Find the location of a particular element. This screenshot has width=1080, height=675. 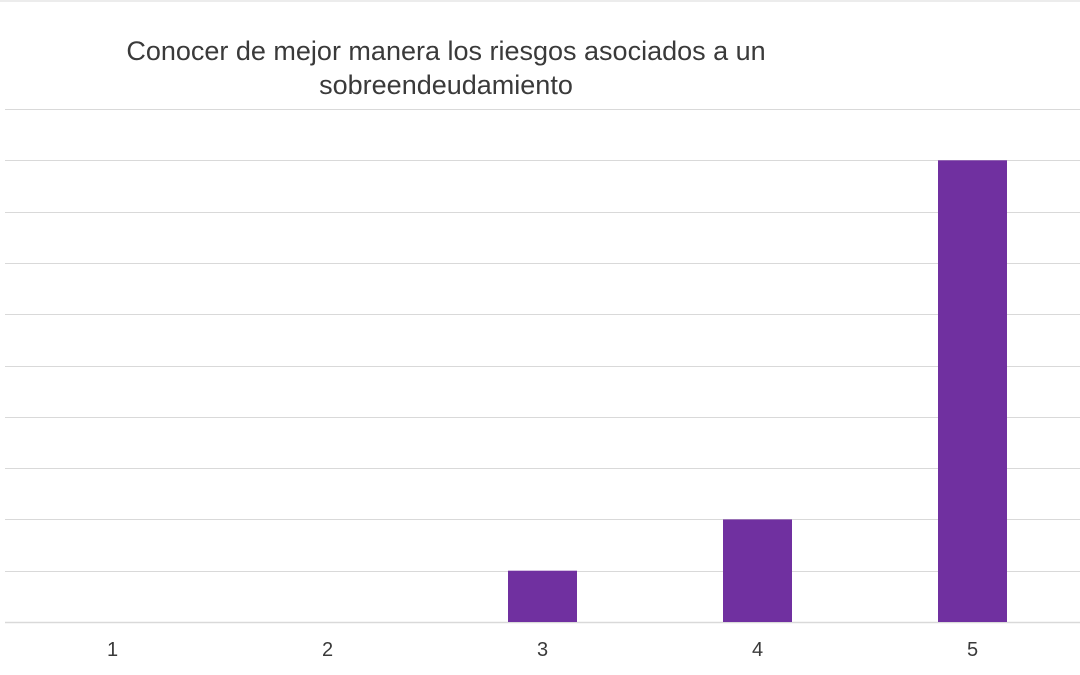

x-tick-labels: 1 2 3 4 5 is located at coordinates (542, 650).